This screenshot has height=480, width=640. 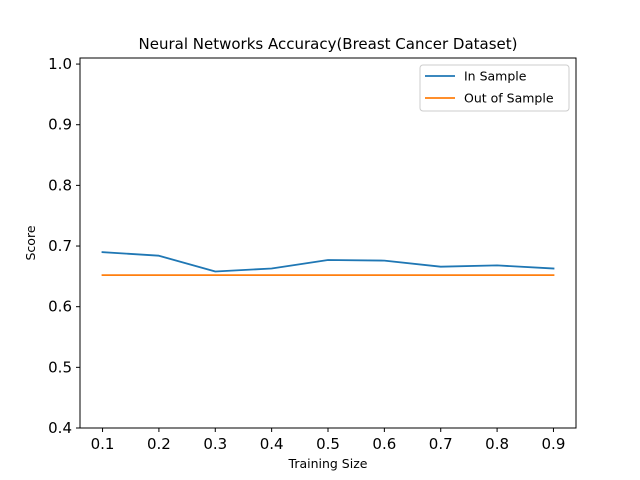 I want to click on plot-area, so click(x=328, y=264).